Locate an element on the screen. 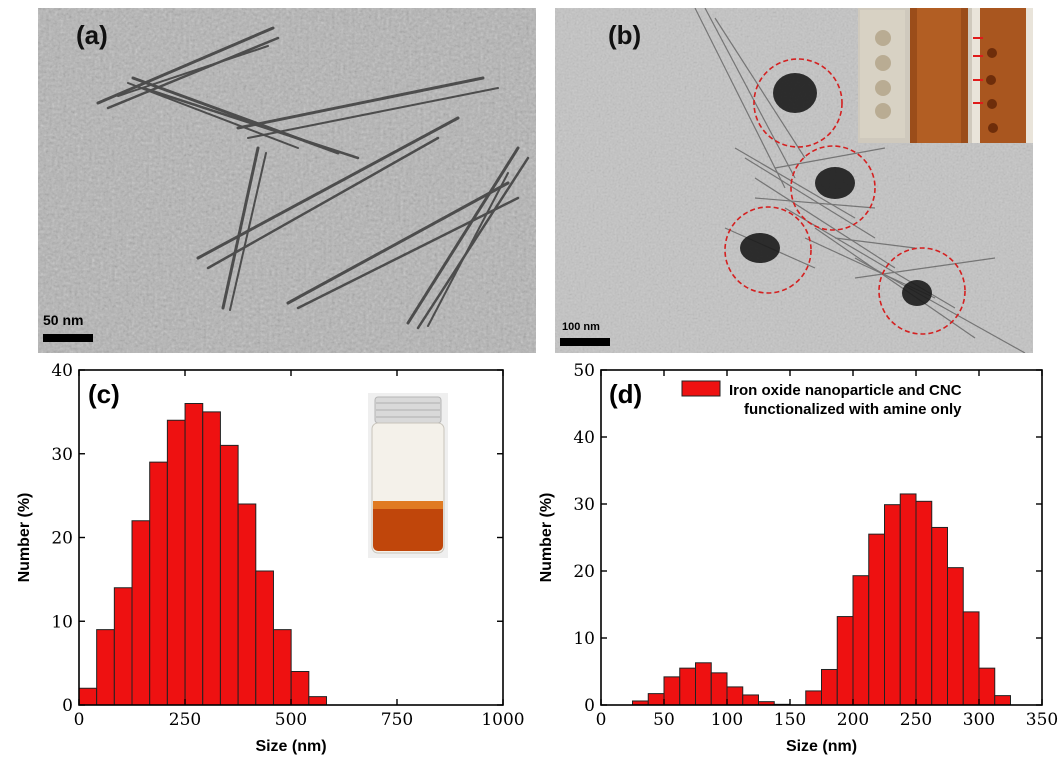  panel-label-b: (b) is located at coordinates (625, 35).